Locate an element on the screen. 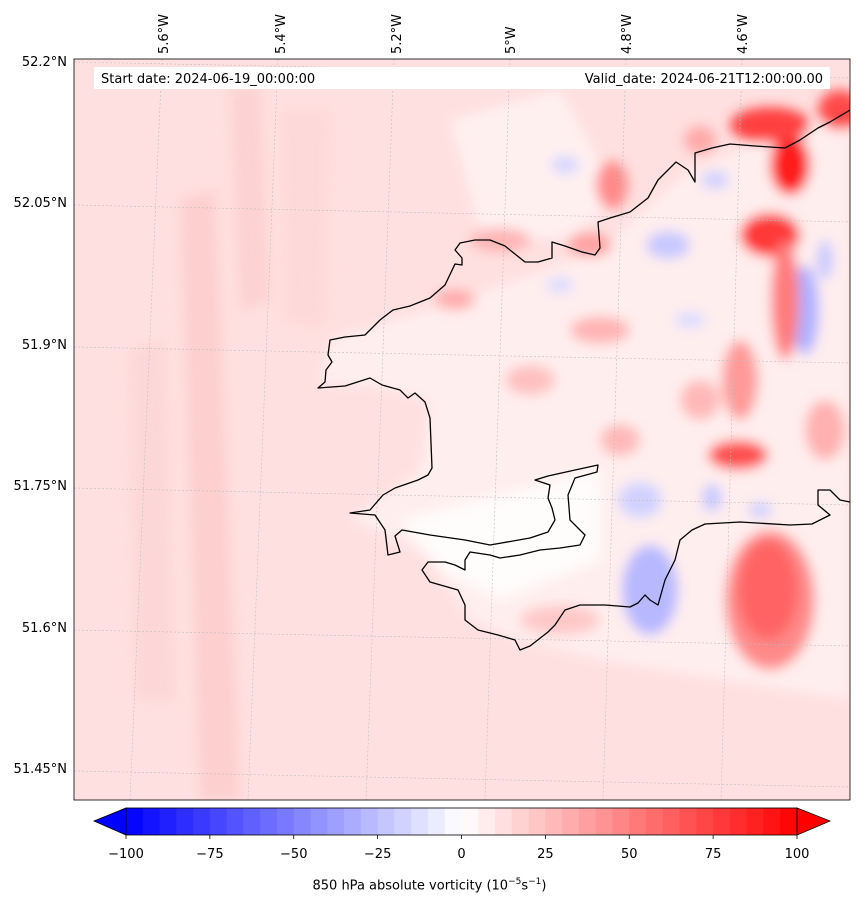  lat-label: 51.6°N is located at coordinates (44, 628).